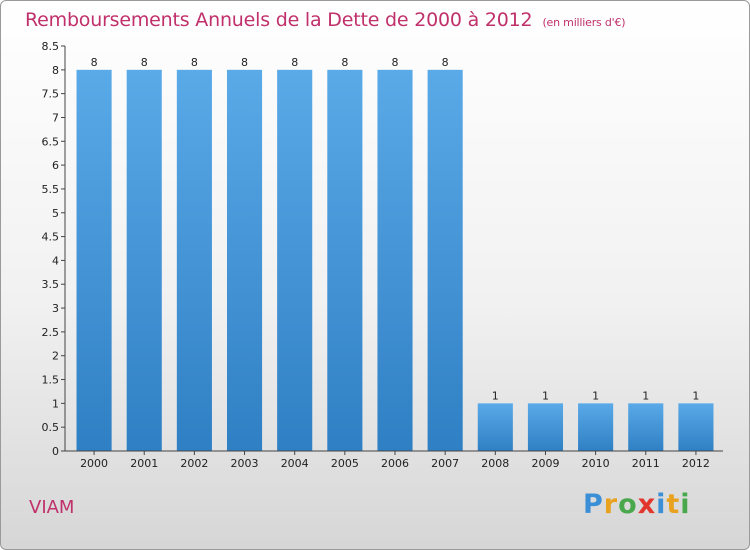  I want to click on bar-2012, so click(696, 427).